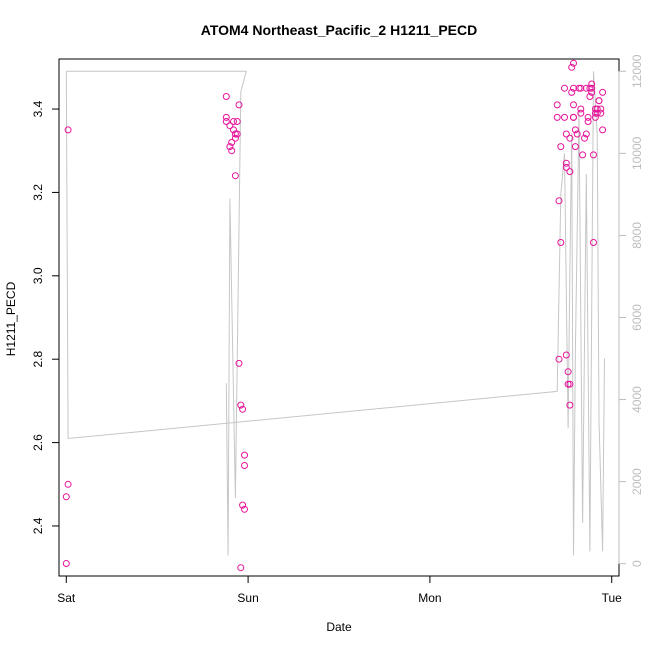 Image resolution: width=650 pixels, height=650 pixels. What do you see at coordinates (247, 598) in the screenshot?
I see `x-tick-label: Sun` at bounding box center [247, 598].